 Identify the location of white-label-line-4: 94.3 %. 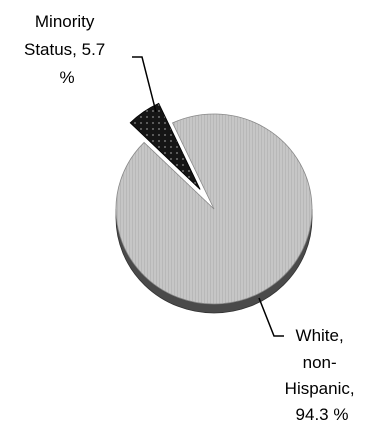
(322, 414).